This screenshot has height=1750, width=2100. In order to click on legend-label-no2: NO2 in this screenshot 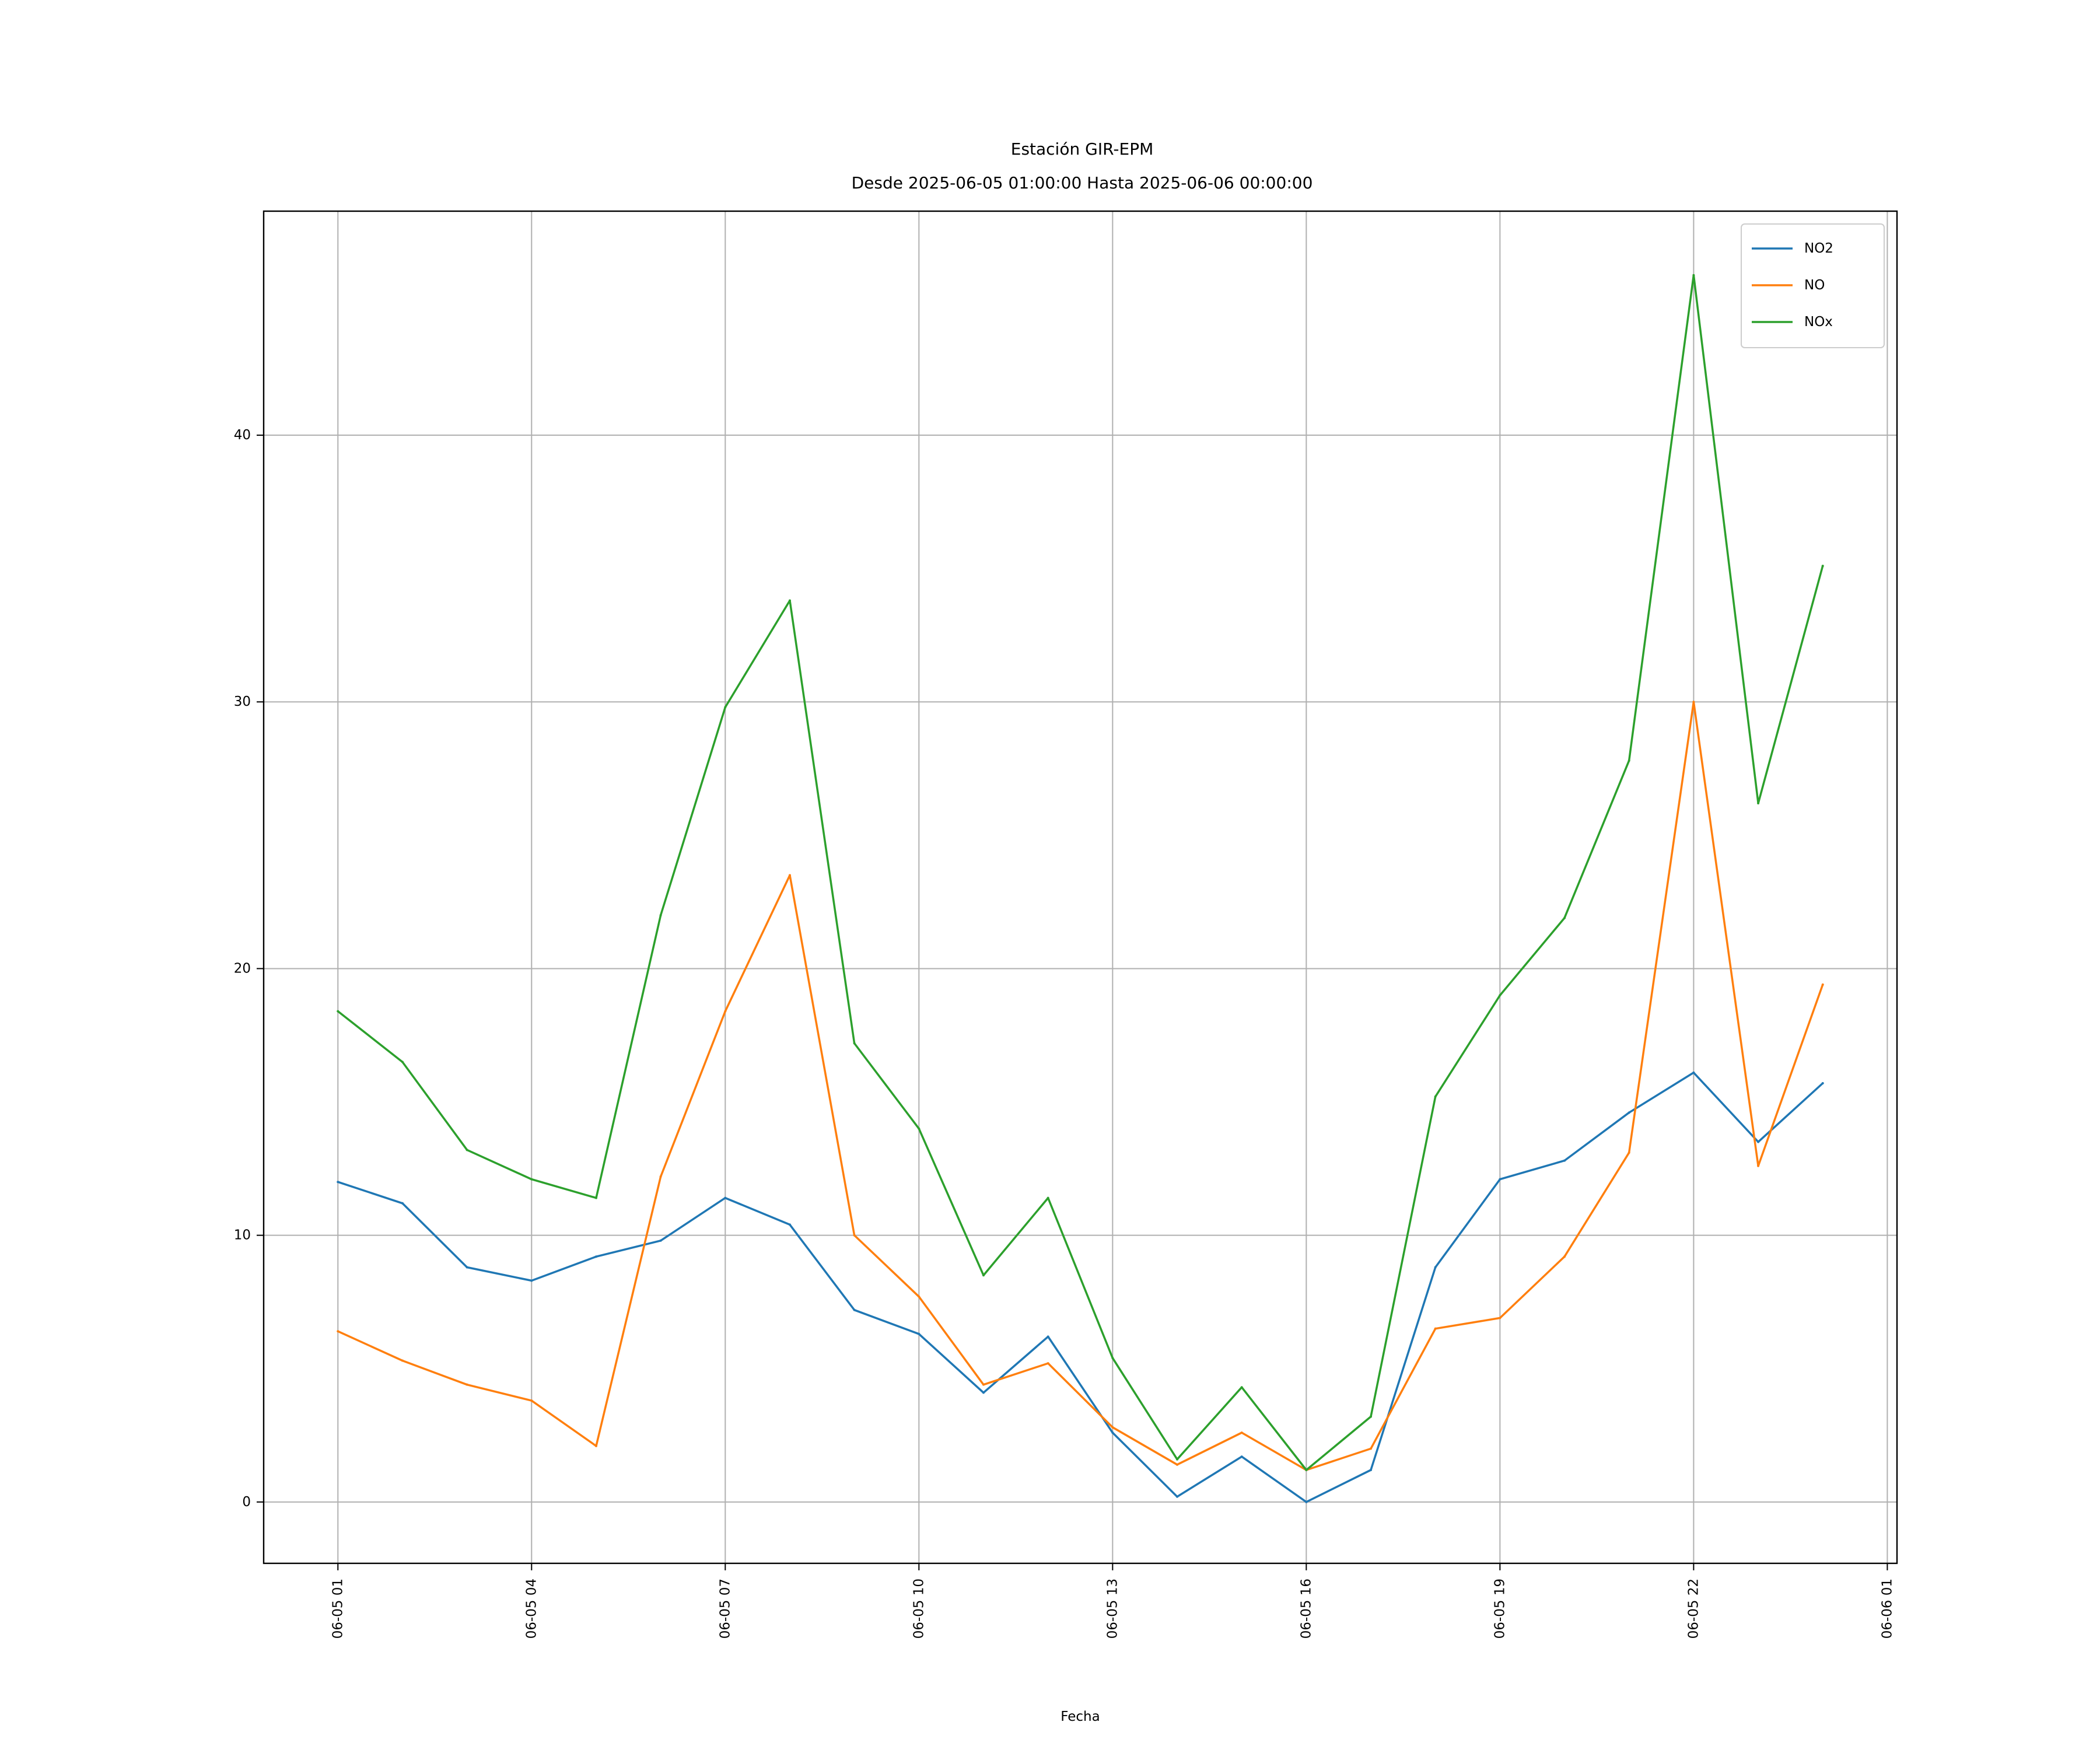, I will do `click(1818, 249)`.